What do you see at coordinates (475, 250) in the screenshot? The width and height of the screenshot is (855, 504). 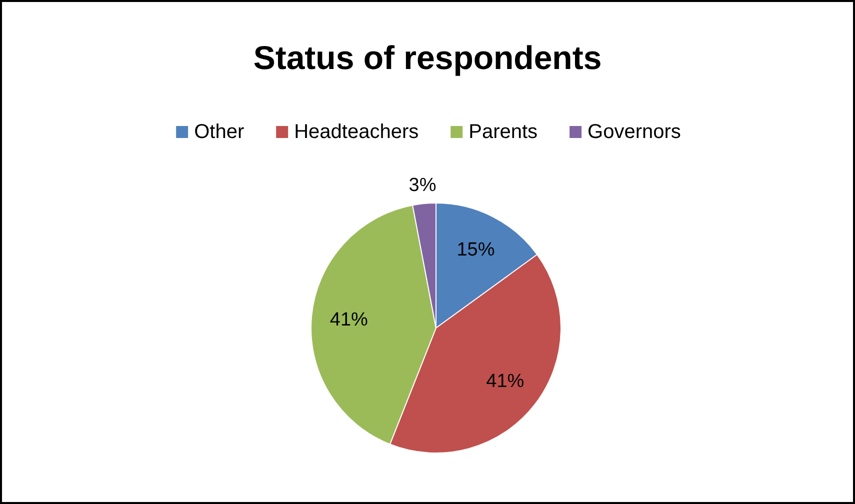 I see `data-label: 15%` at bounding box center [475, 250].